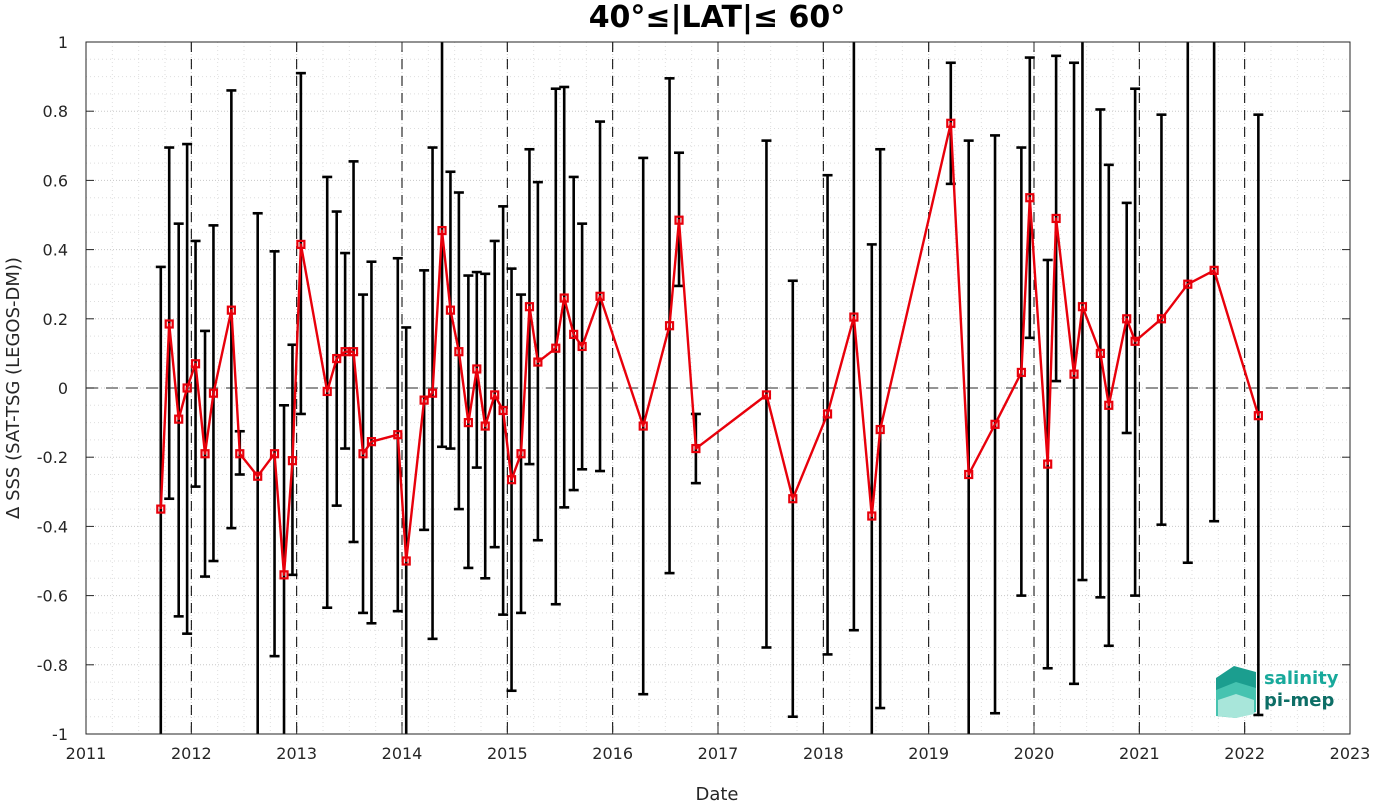  I want to click on x-tick-label: 2019, so click(928, 753).